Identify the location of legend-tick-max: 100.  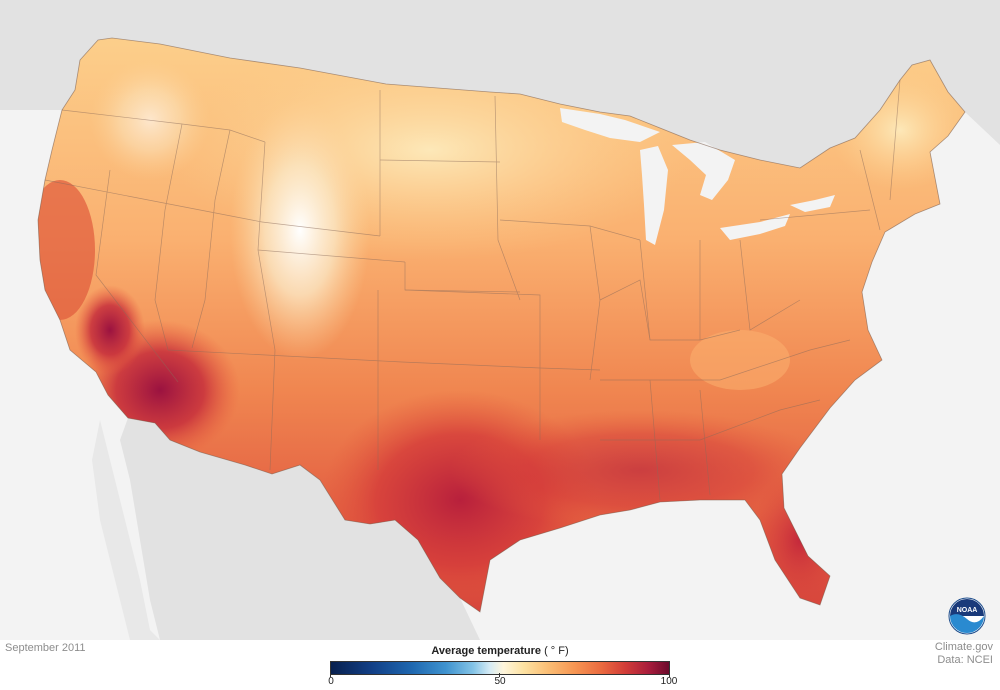
(669, 681).